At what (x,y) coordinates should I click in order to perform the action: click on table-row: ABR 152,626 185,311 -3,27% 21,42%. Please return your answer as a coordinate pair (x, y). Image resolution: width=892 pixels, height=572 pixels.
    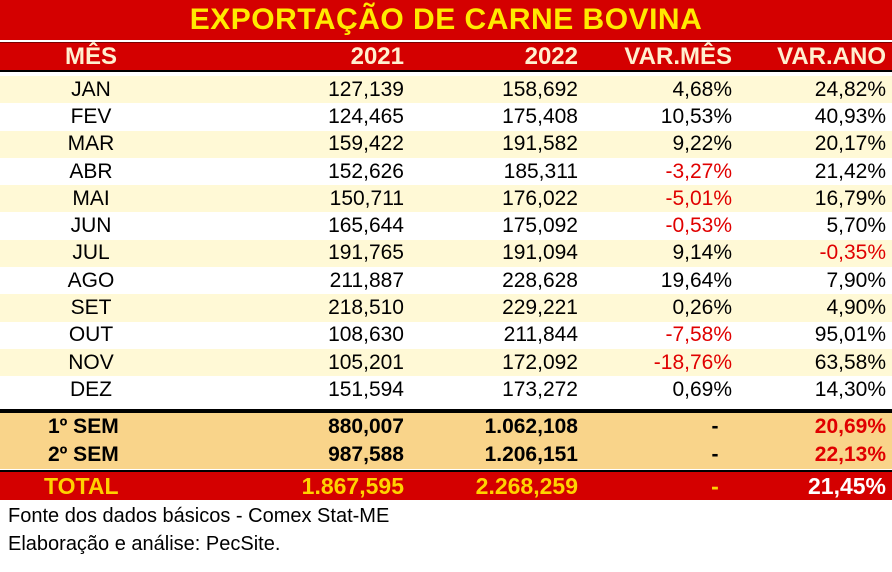
    Looking at the image, I should click on (446, 171).